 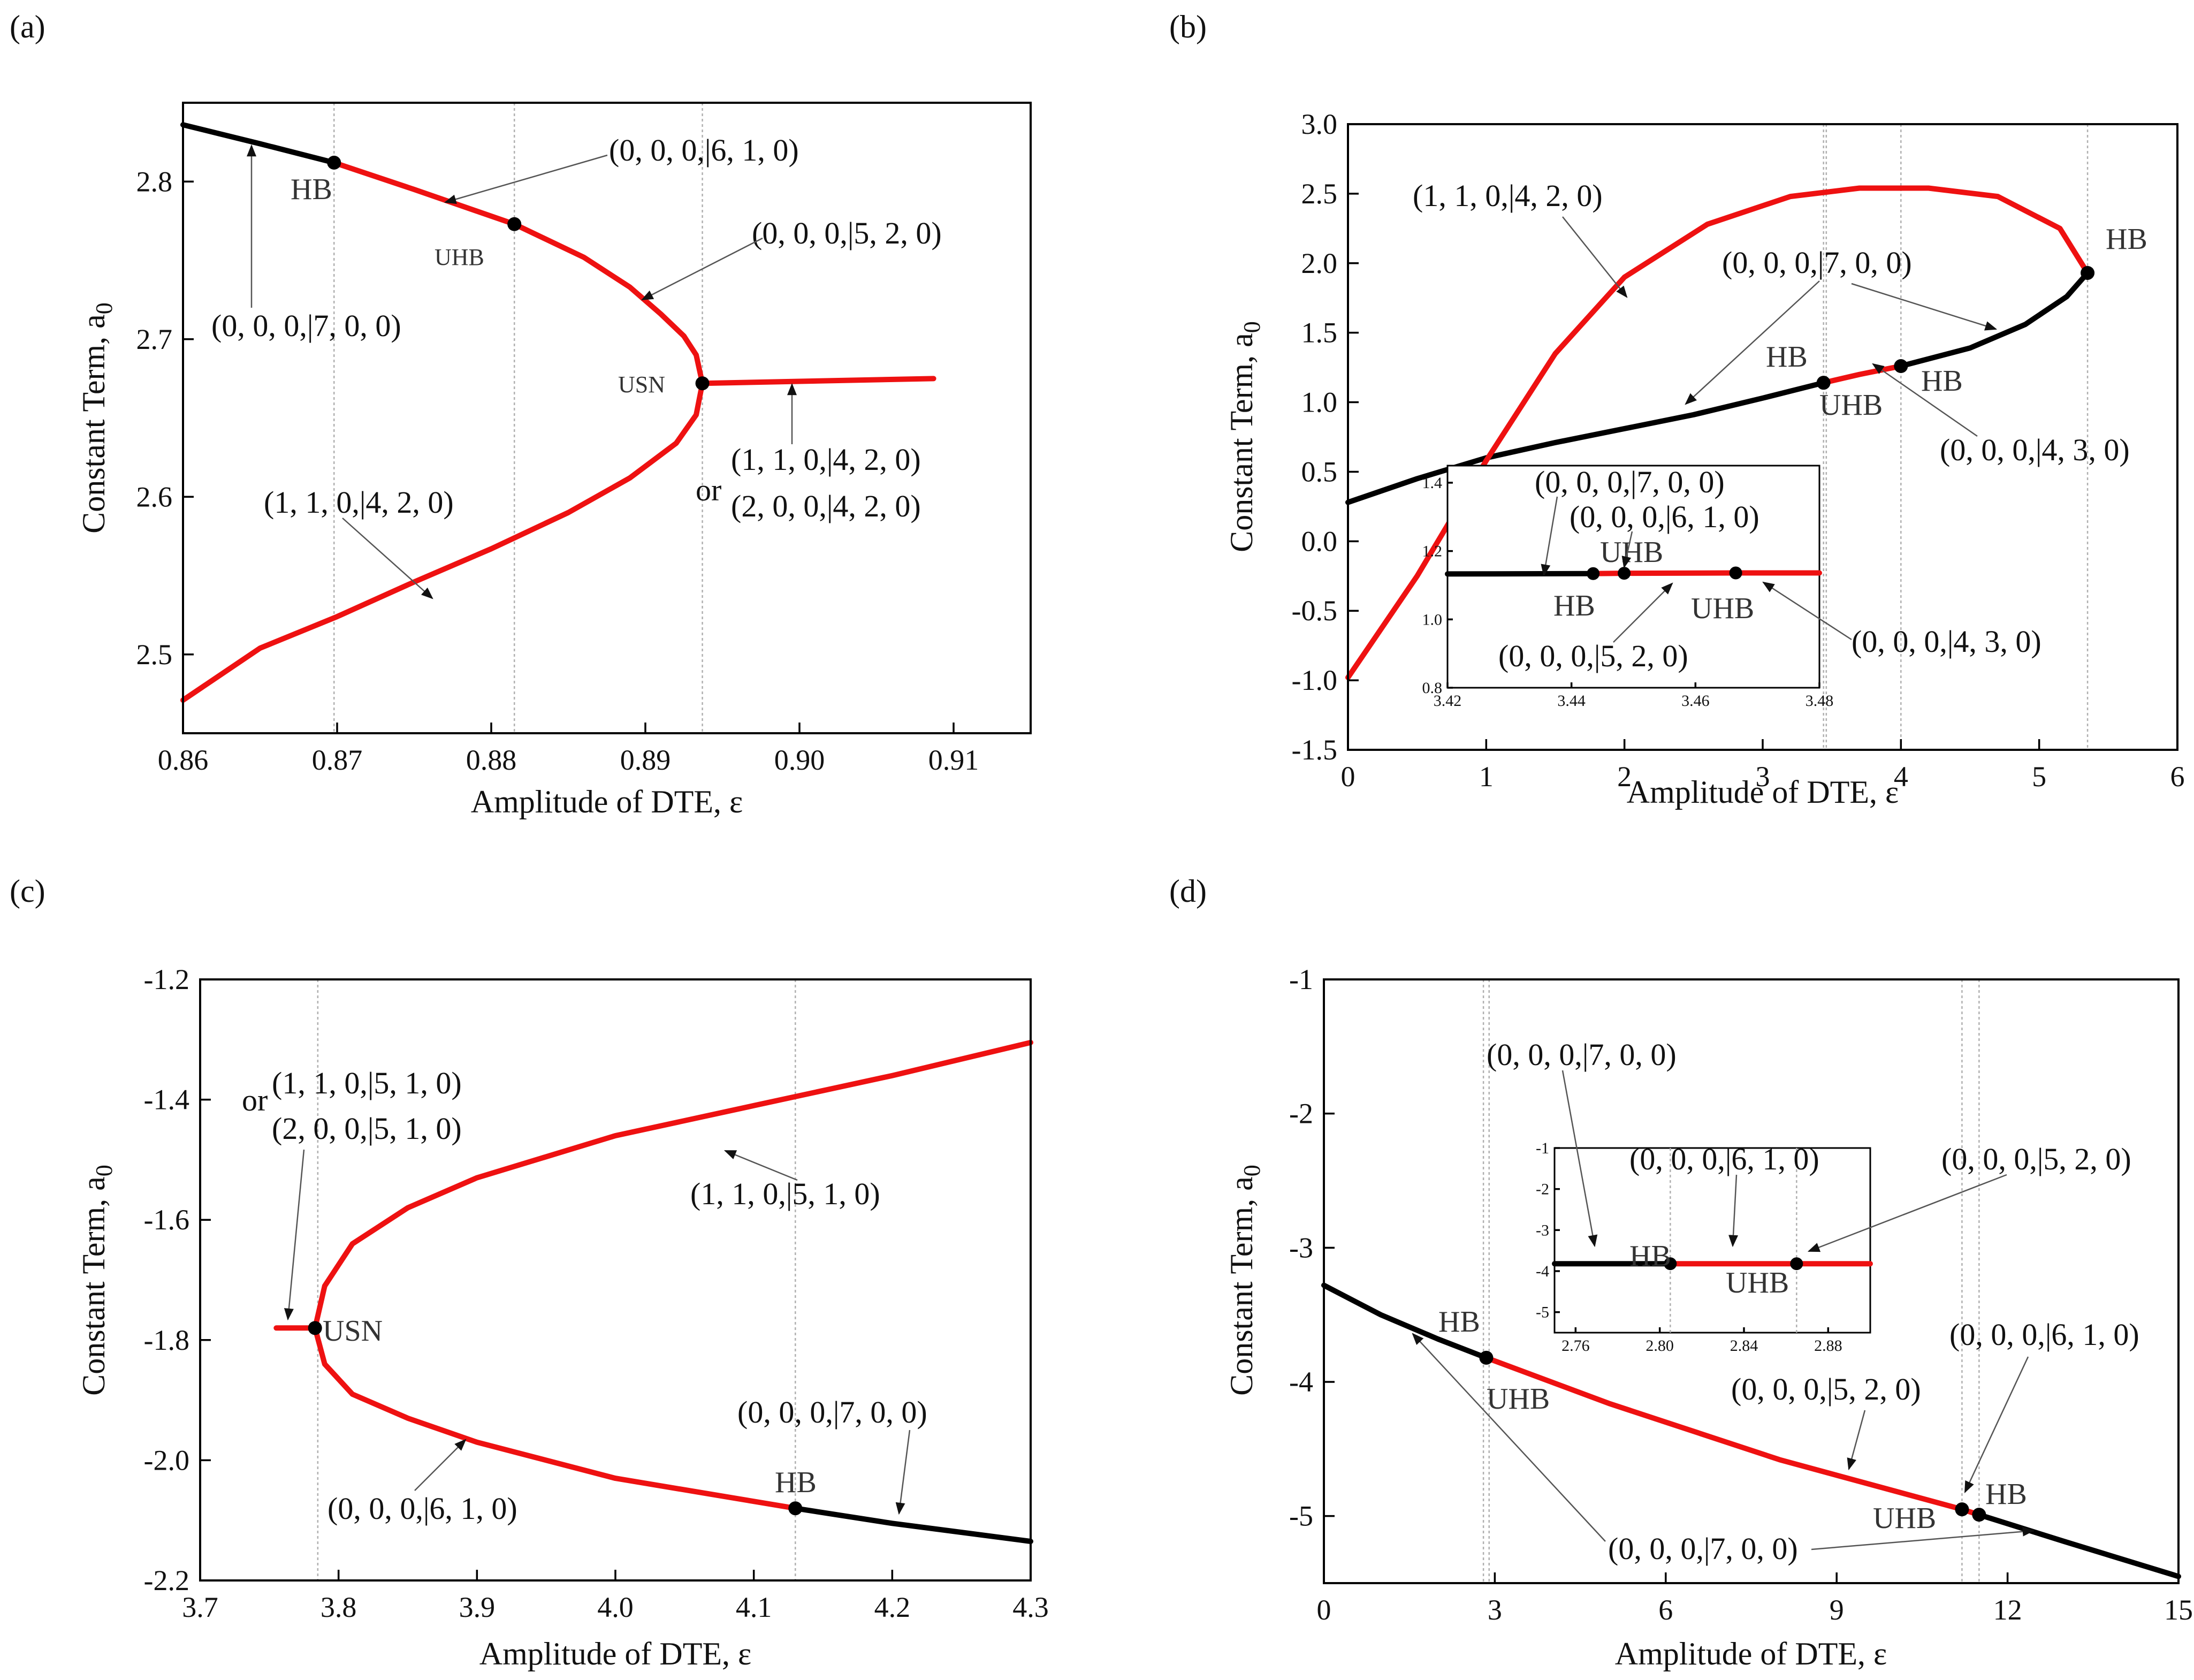 I want to click on x-tick-label: 2.80, so click(x=1660, y=1346).